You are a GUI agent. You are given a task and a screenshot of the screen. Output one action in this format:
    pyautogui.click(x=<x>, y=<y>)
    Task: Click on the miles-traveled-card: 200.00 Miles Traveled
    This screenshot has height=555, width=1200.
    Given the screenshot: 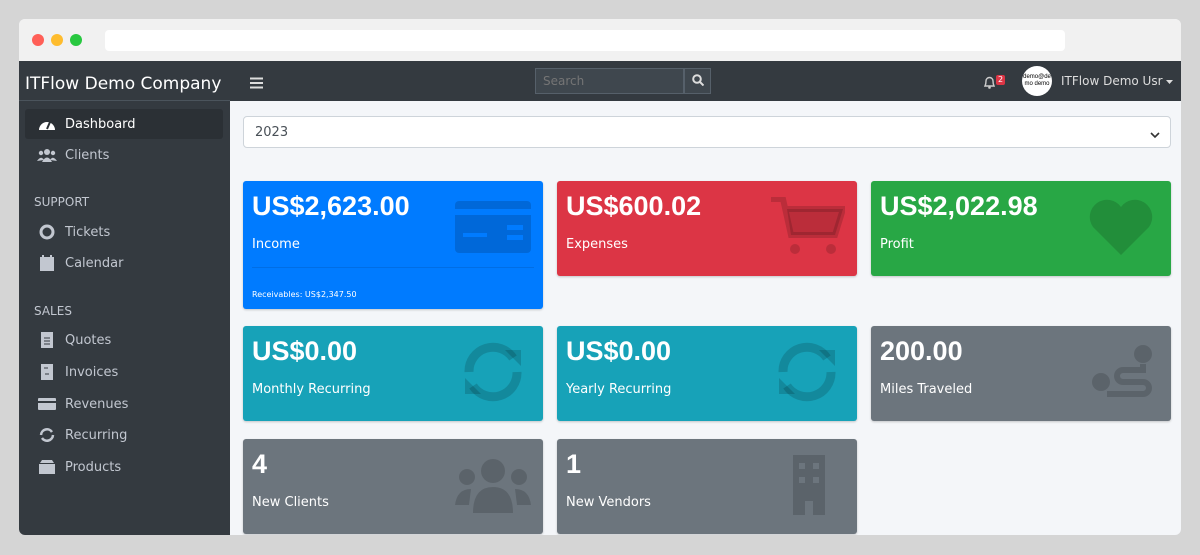 What is the action you would take?
    pyautogui.click(x=1021, y=373)
    